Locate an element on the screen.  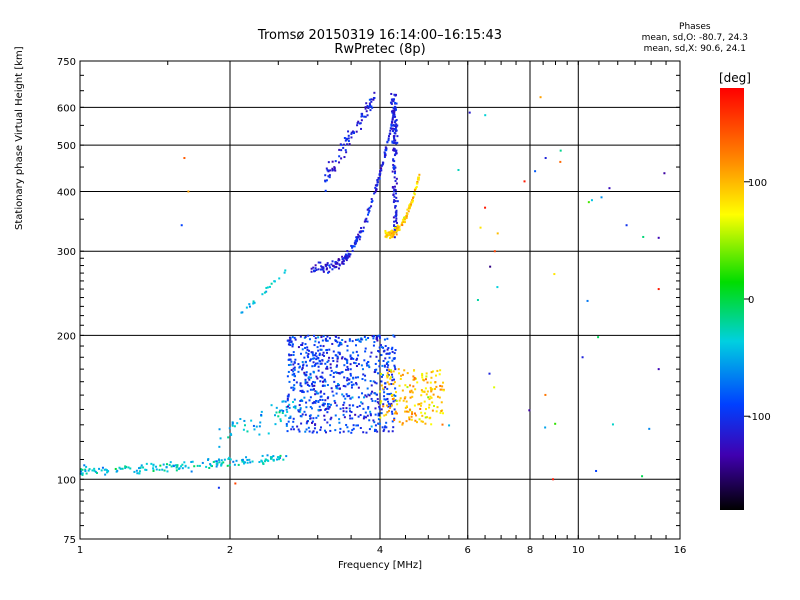
chart-title: Tromsø 20150319 16:14:00–16:15:43 is located at coordinates (380, 35).